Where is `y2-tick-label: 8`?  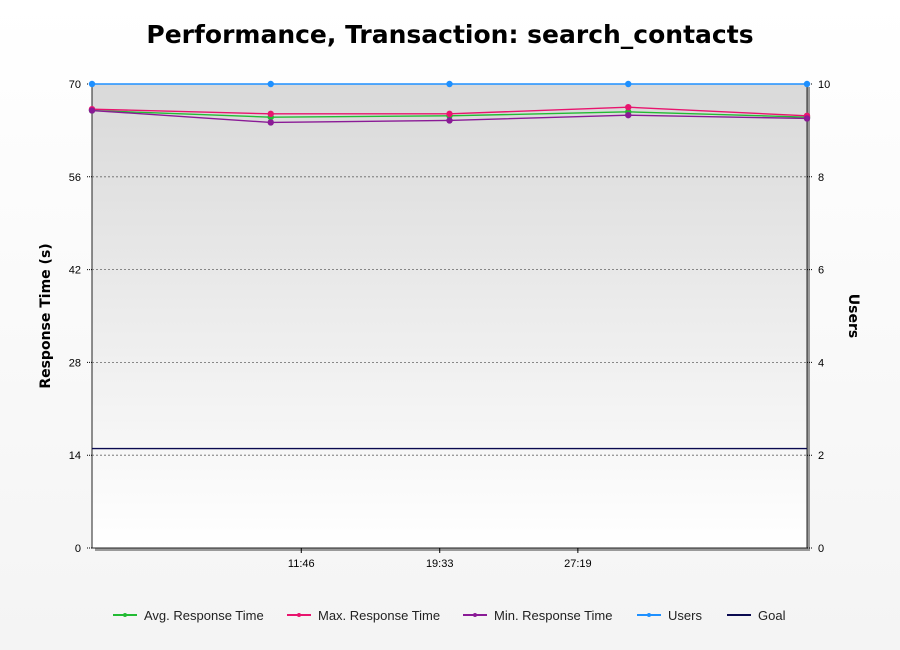 y2-tick-label: 8 is located at coordinates (821, 178).